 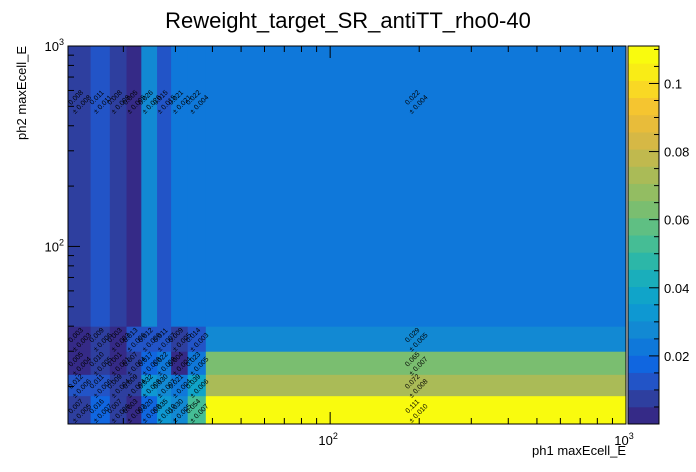 I want to click on colorbar-frame, so click(x=643, y=235).